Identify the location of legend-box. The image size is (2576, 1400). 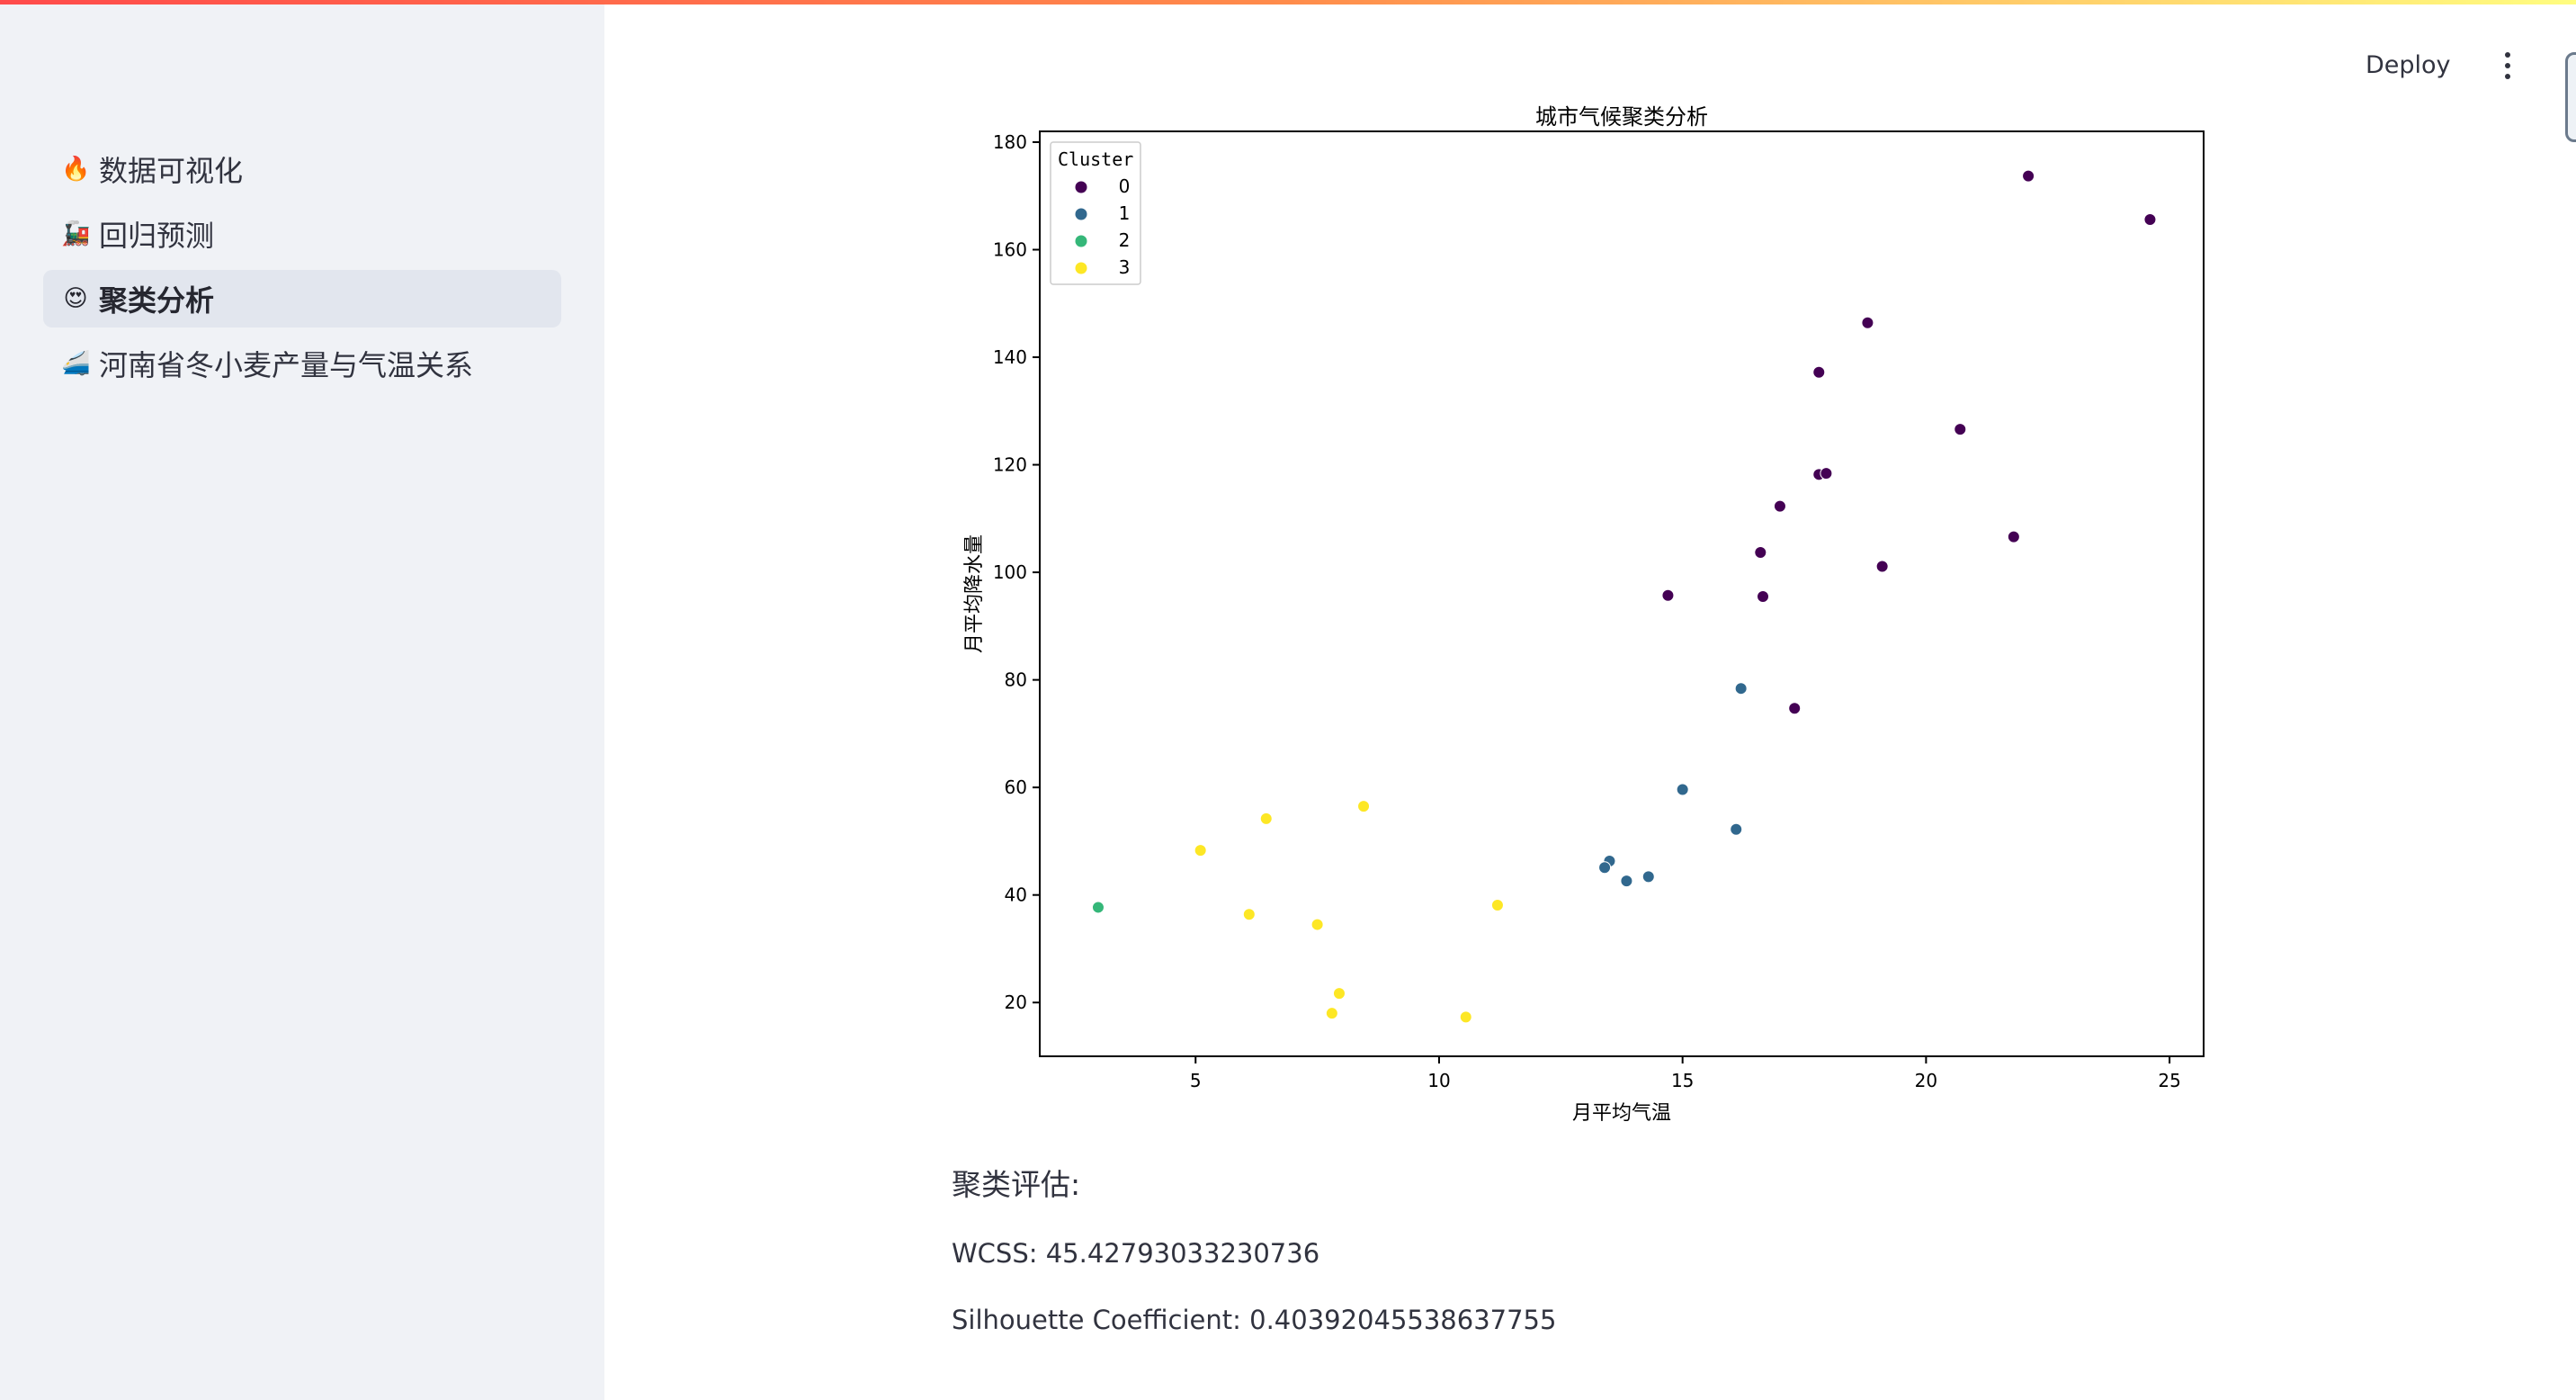
(1095, 213).